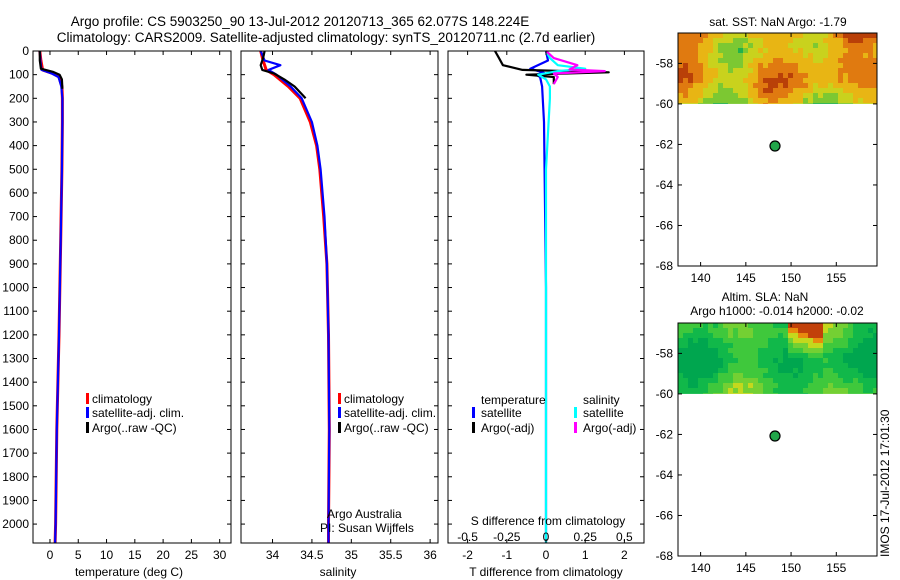 This screenshot has height=580, width=900. Describe the element at coordinates (283, 75) in the screenshot. I see `series-argo-raw-qc-` at that location.